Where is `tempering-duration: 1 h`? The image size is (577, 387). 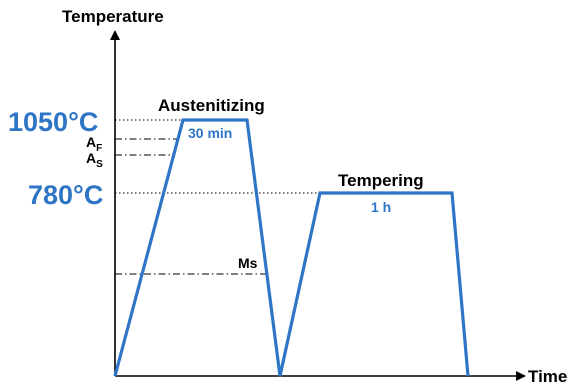 tempering-duration: 1 h is located at coordinates (381, 207).